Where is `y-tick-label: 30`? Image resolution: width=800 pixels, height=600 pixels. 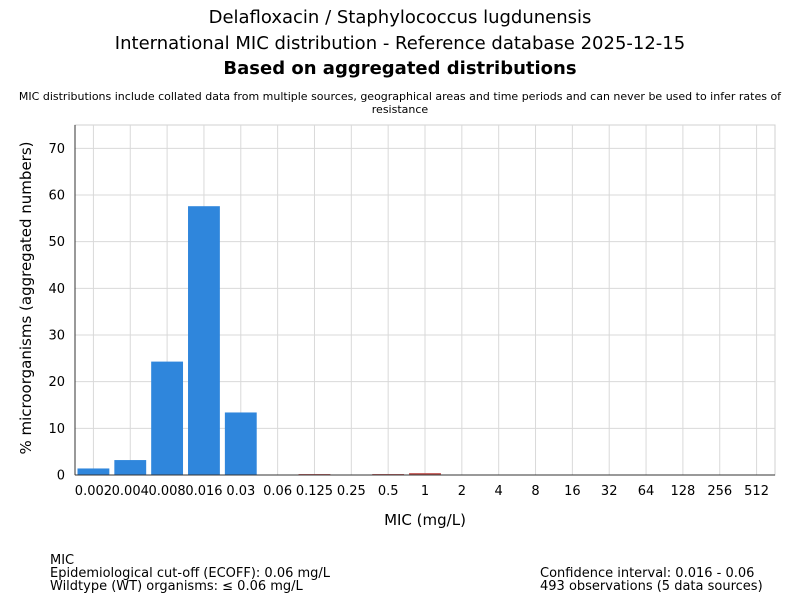 y-tick-label: 30 is located at coordinates (56, 336).